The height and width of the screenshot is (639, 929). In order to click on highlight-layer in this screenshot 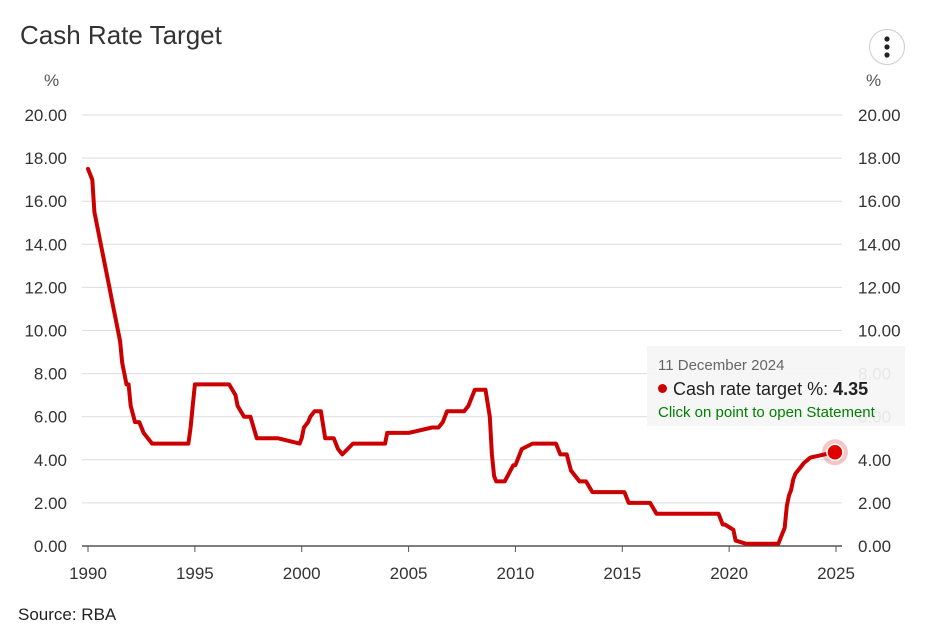, I will do `click(834, 452)`.